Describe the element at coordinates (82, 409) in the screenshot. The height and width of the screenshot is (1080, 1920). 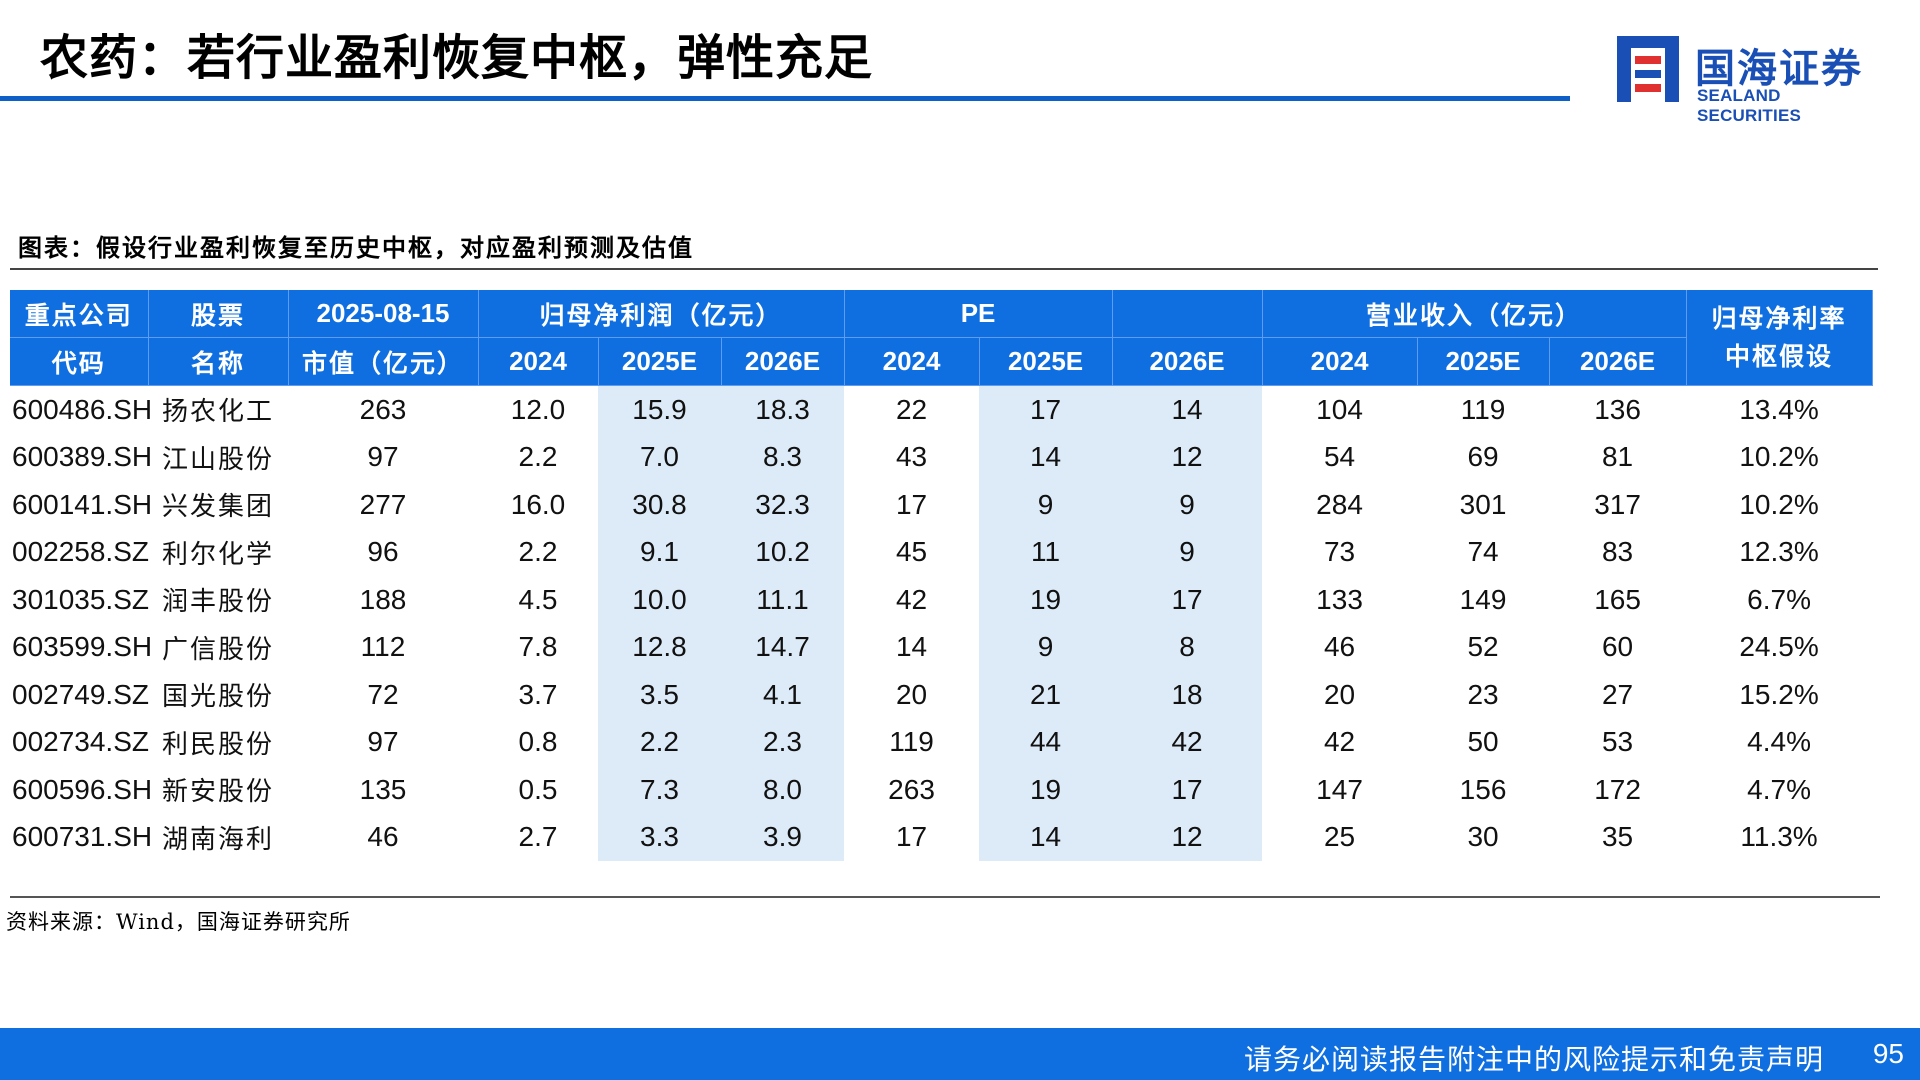
I see `cell-stock-code: 600486.SH` at that location.